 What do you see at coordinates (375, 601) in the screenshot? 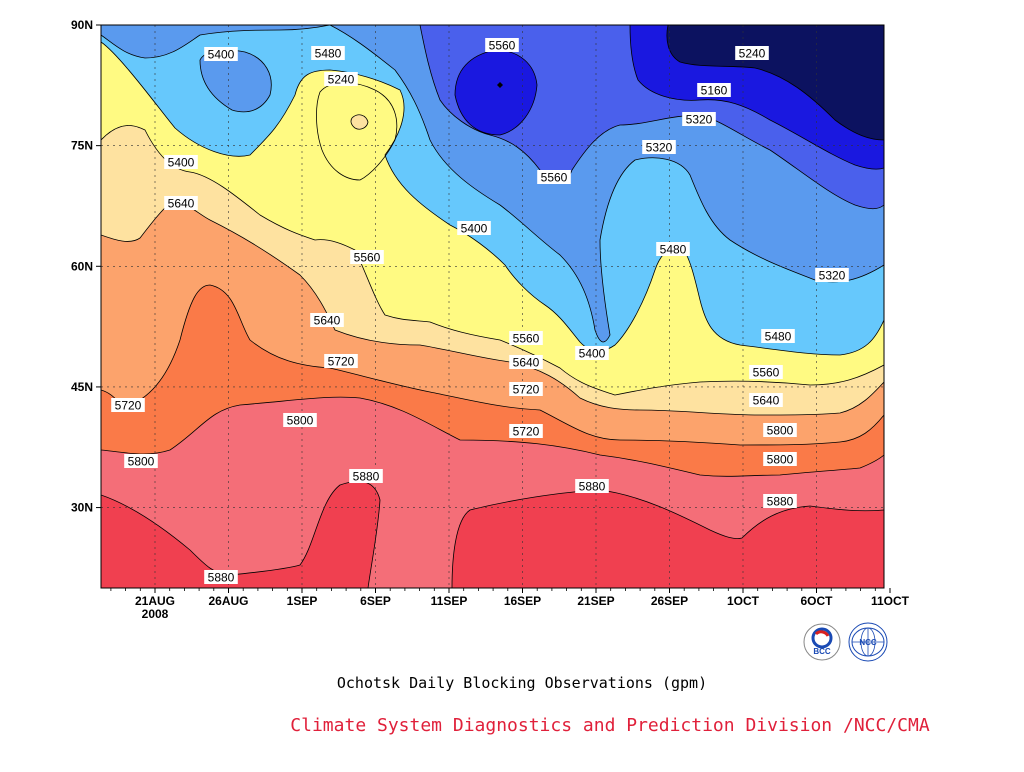
I see `x-tick-label: 6SEP` at bounding box center [375, 601].